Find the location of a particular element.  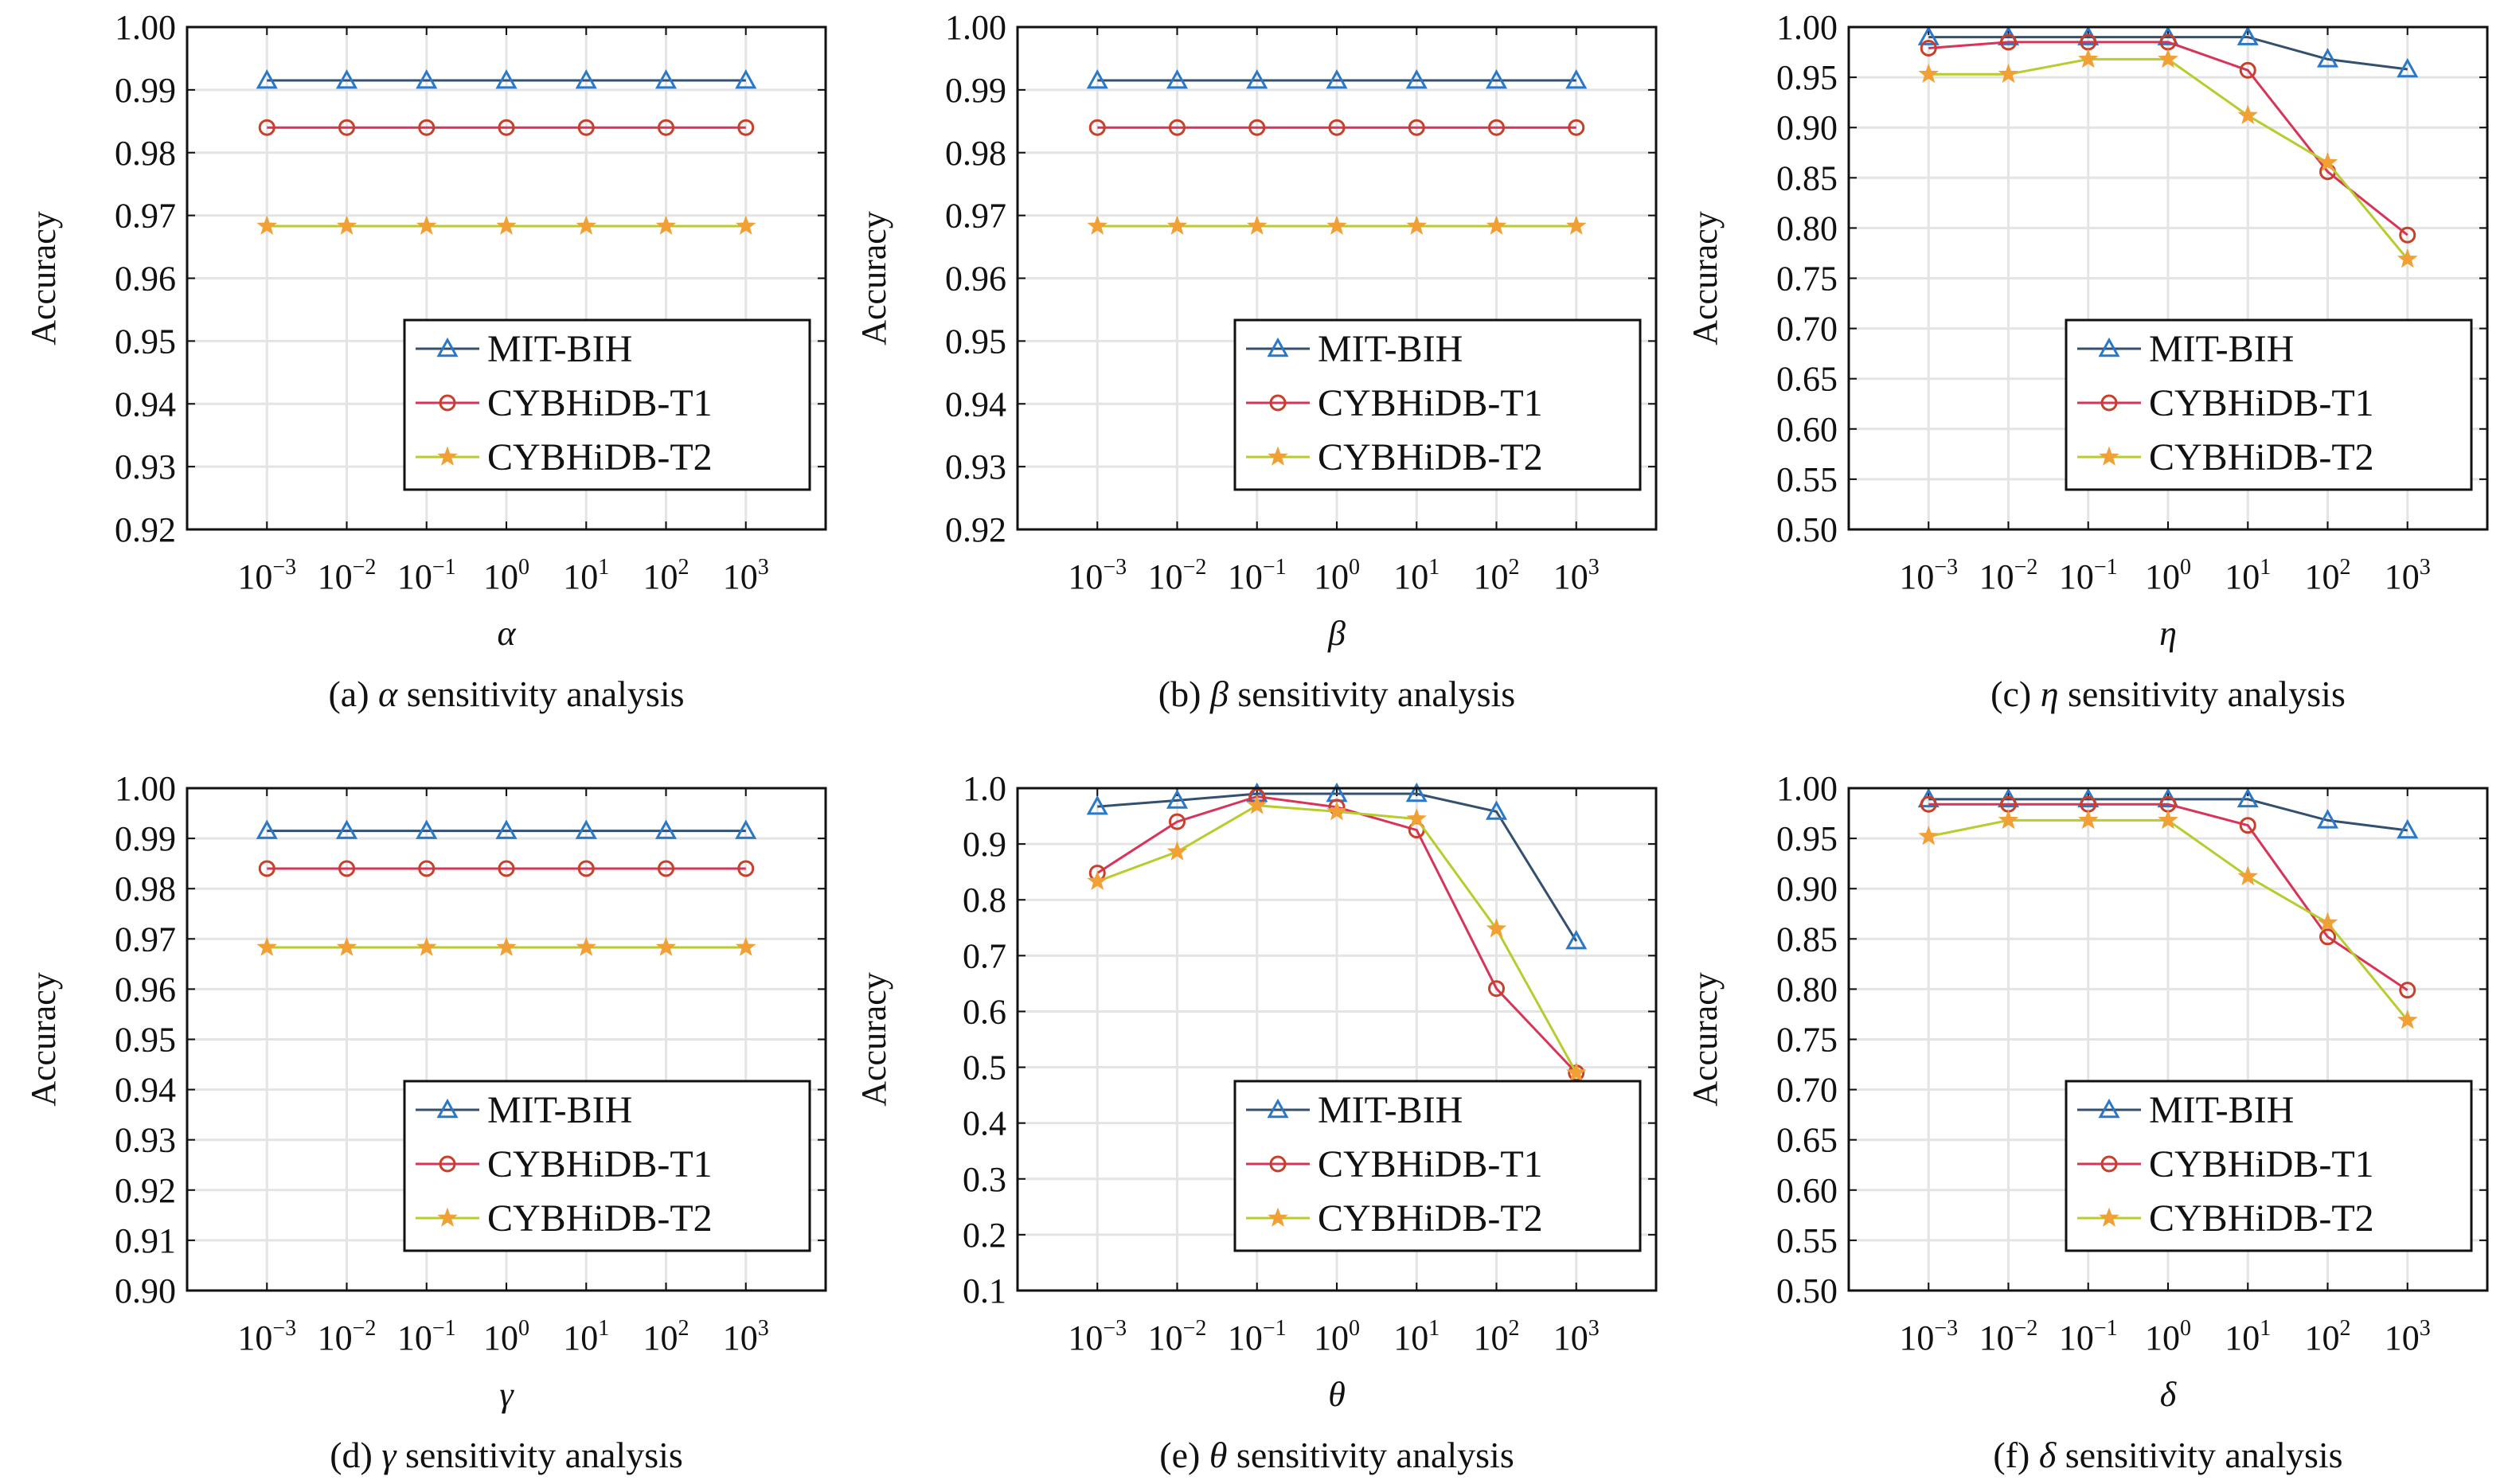

y-tick-label: 0.94 is located at coordinates (975, 404).